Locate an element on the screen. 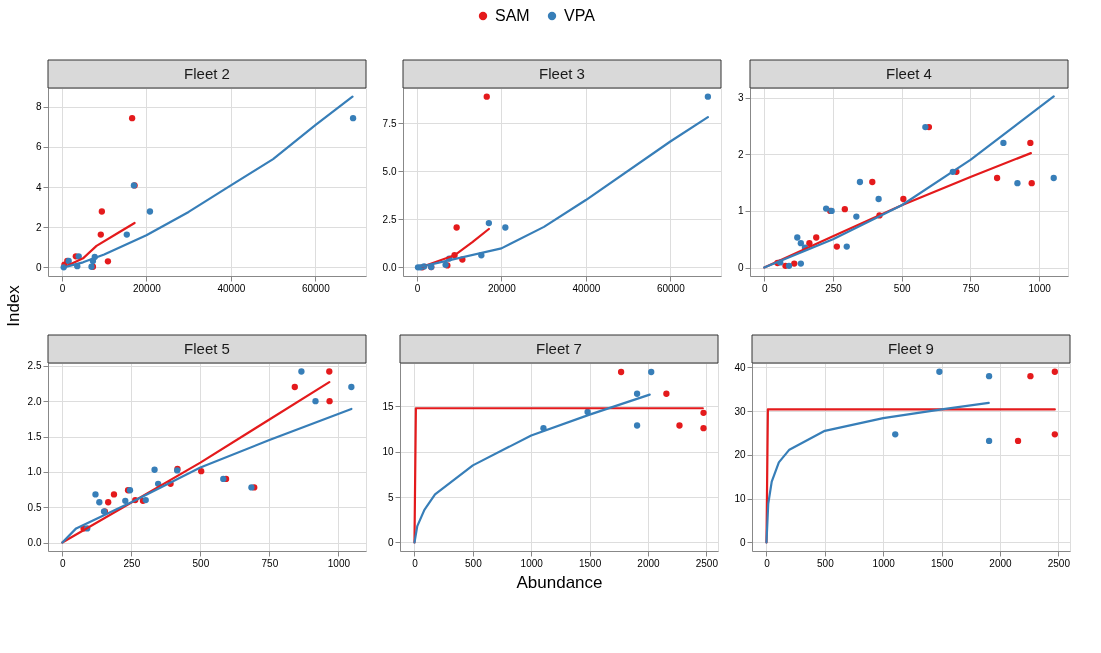  y-axis-title: Index is located at coordinates (13, 305).